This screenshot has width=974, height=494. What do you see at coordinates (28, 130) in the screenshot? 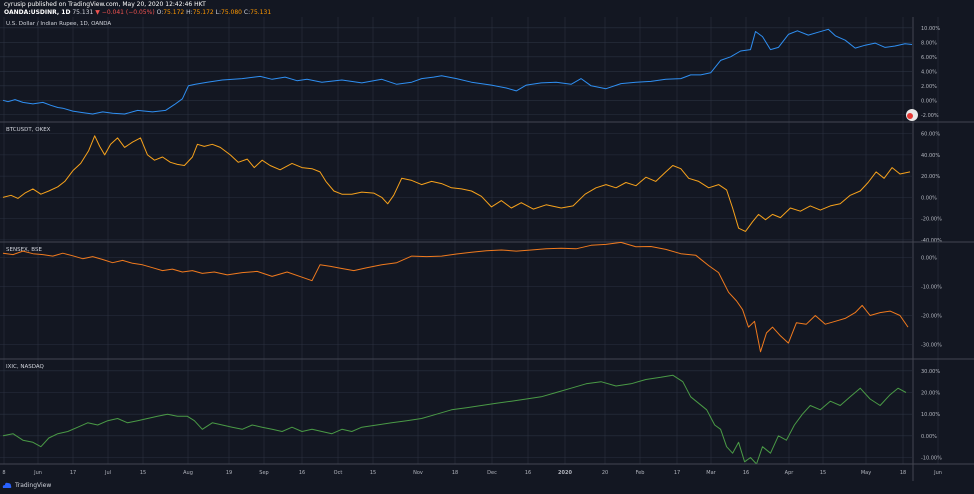
I see `pane-title: BTCUSDT, OKEX` at bounding box center [28, 130].